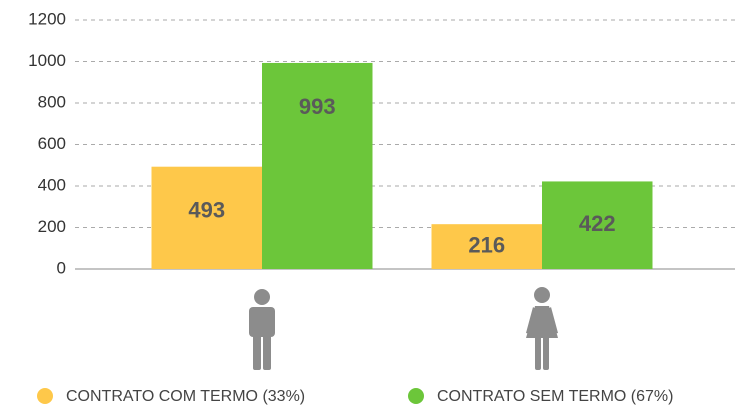 This screenshot has width=740, height=407. Describe the element at coordinates (206, 210) in the screenshot. I see `value-label: 493` at that location.